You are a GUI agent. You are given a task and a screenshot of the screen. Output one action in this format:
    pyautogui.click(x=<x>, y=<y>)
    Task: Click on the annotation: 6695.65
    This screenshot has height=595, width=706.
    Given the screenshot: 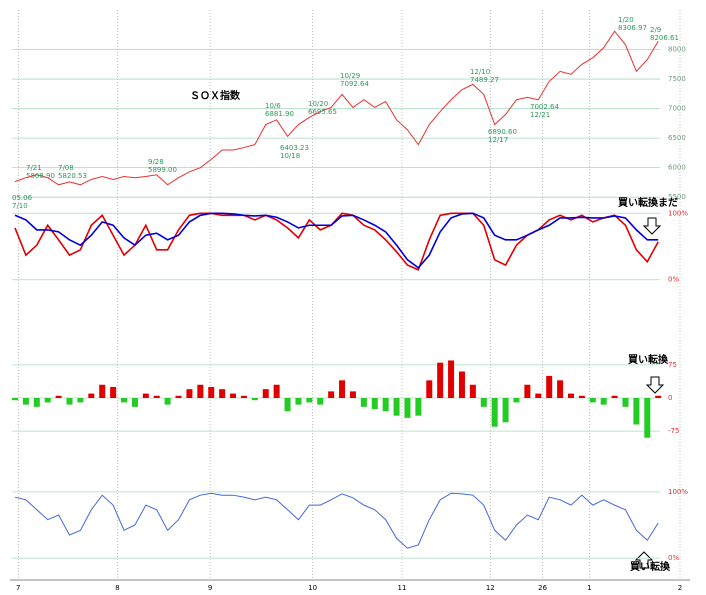 What is the action you would take?
    pyautogui.click(x=322, y=112)
    